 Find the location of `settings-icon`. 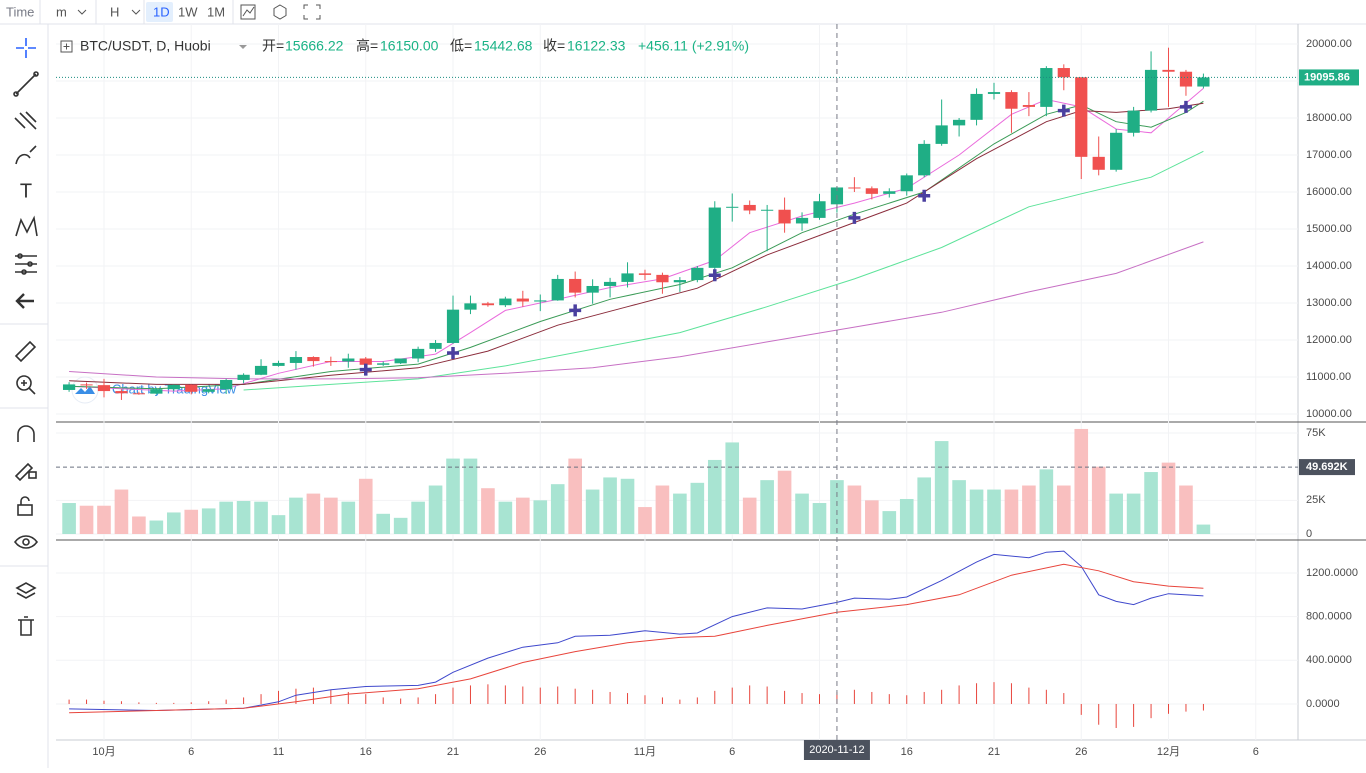

settings-icon is located at coordinates (280, 12).